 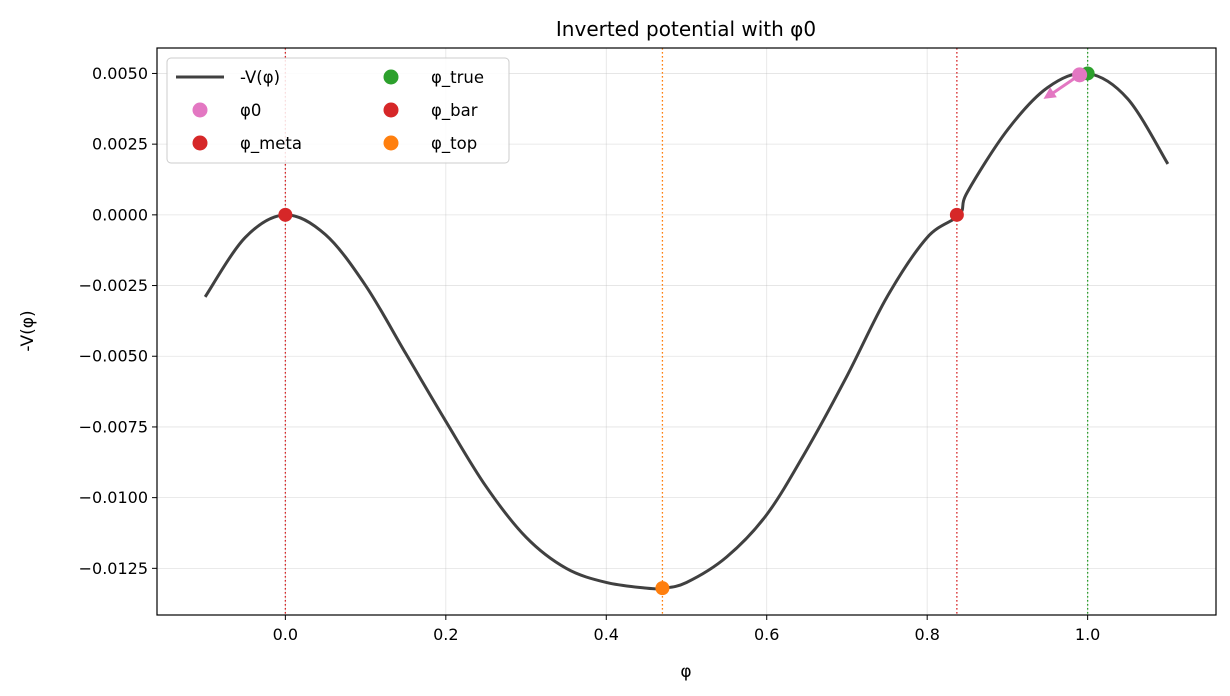 What do you see at coordinates (113, 285) in the screenshot?
I see `y-tick-label: −0.0025` at bounding box center [113, 285].